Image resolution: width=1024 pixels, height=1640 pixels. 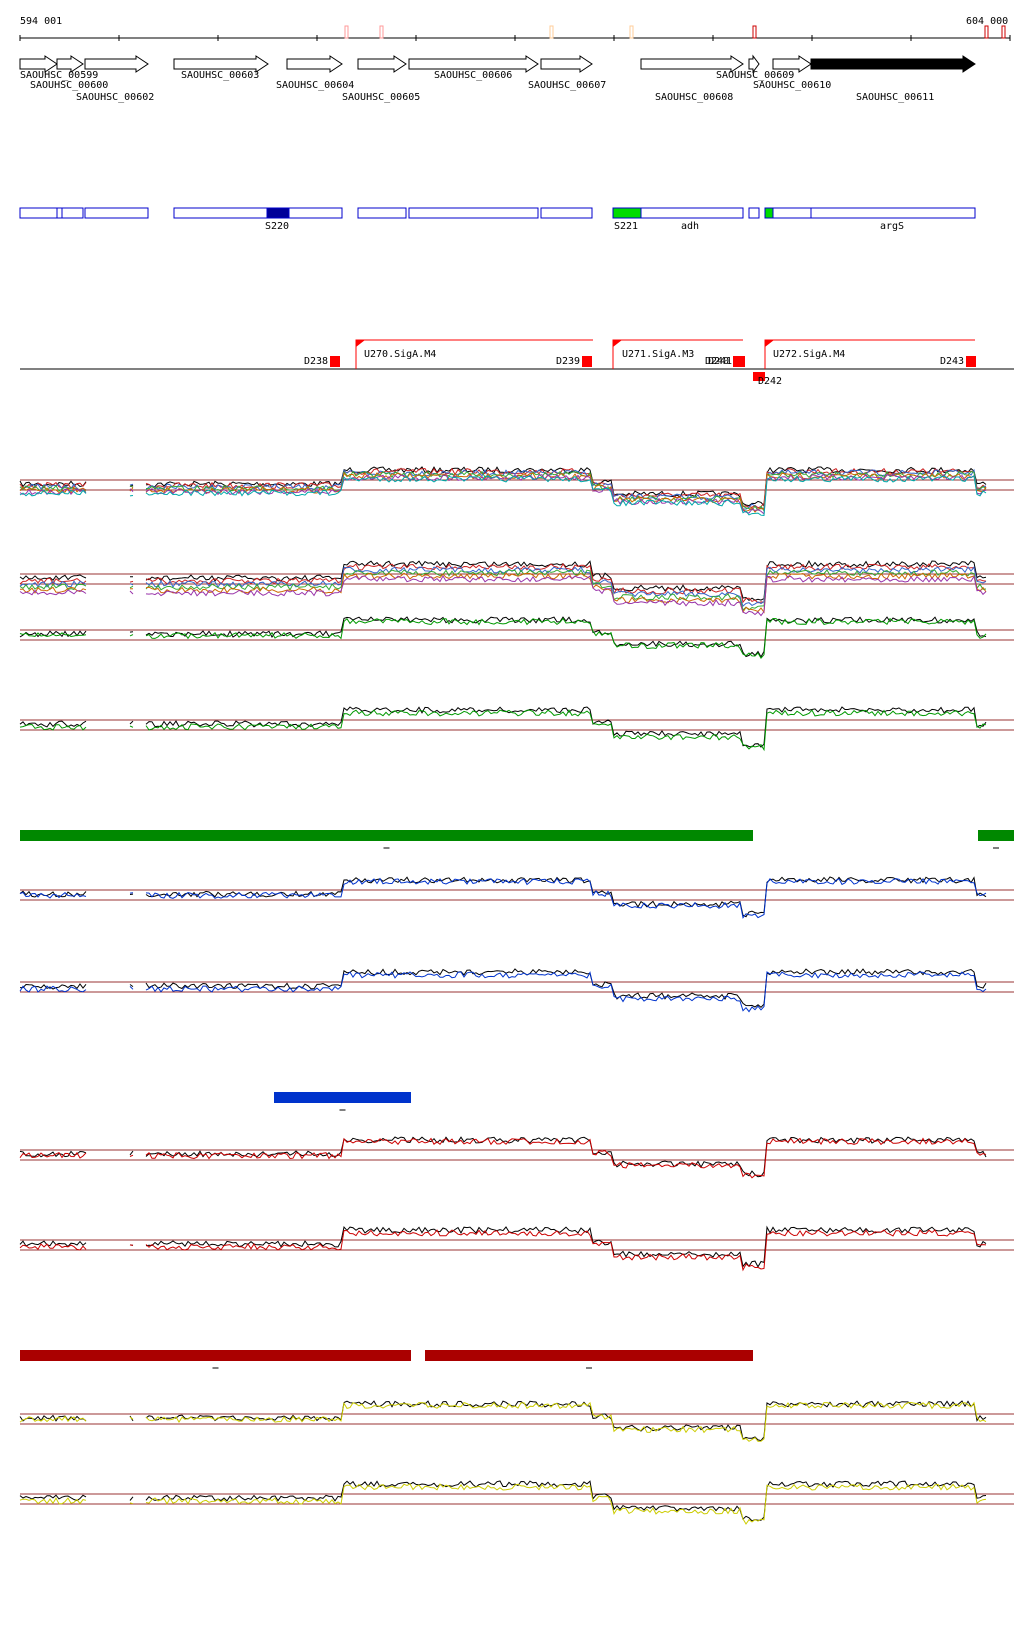 I want to click on ruler-end-label: 604 000, so click(x=987, y=21).